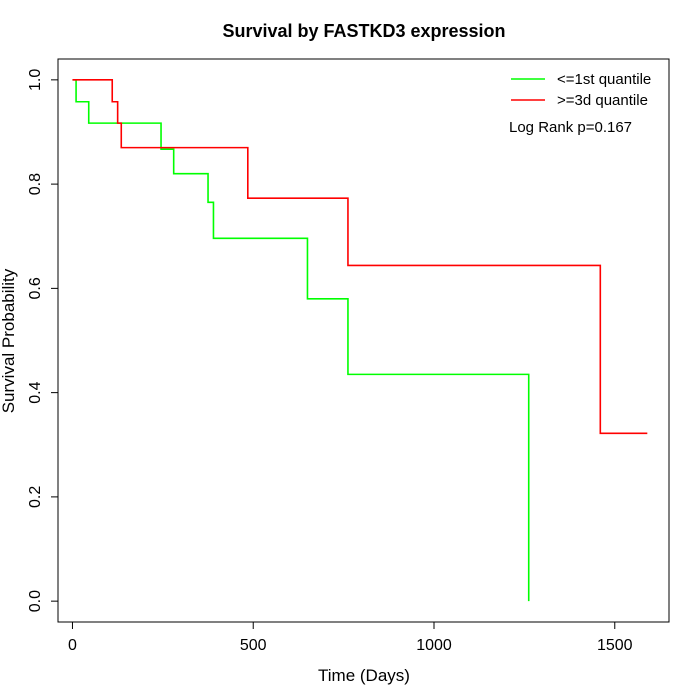 Image resolution: width=700 pixels, height=700 pixels. Describe the element at coordinates (9, 340) in the screenshot. I see `y-axis-label: Survival Probability` at that location.